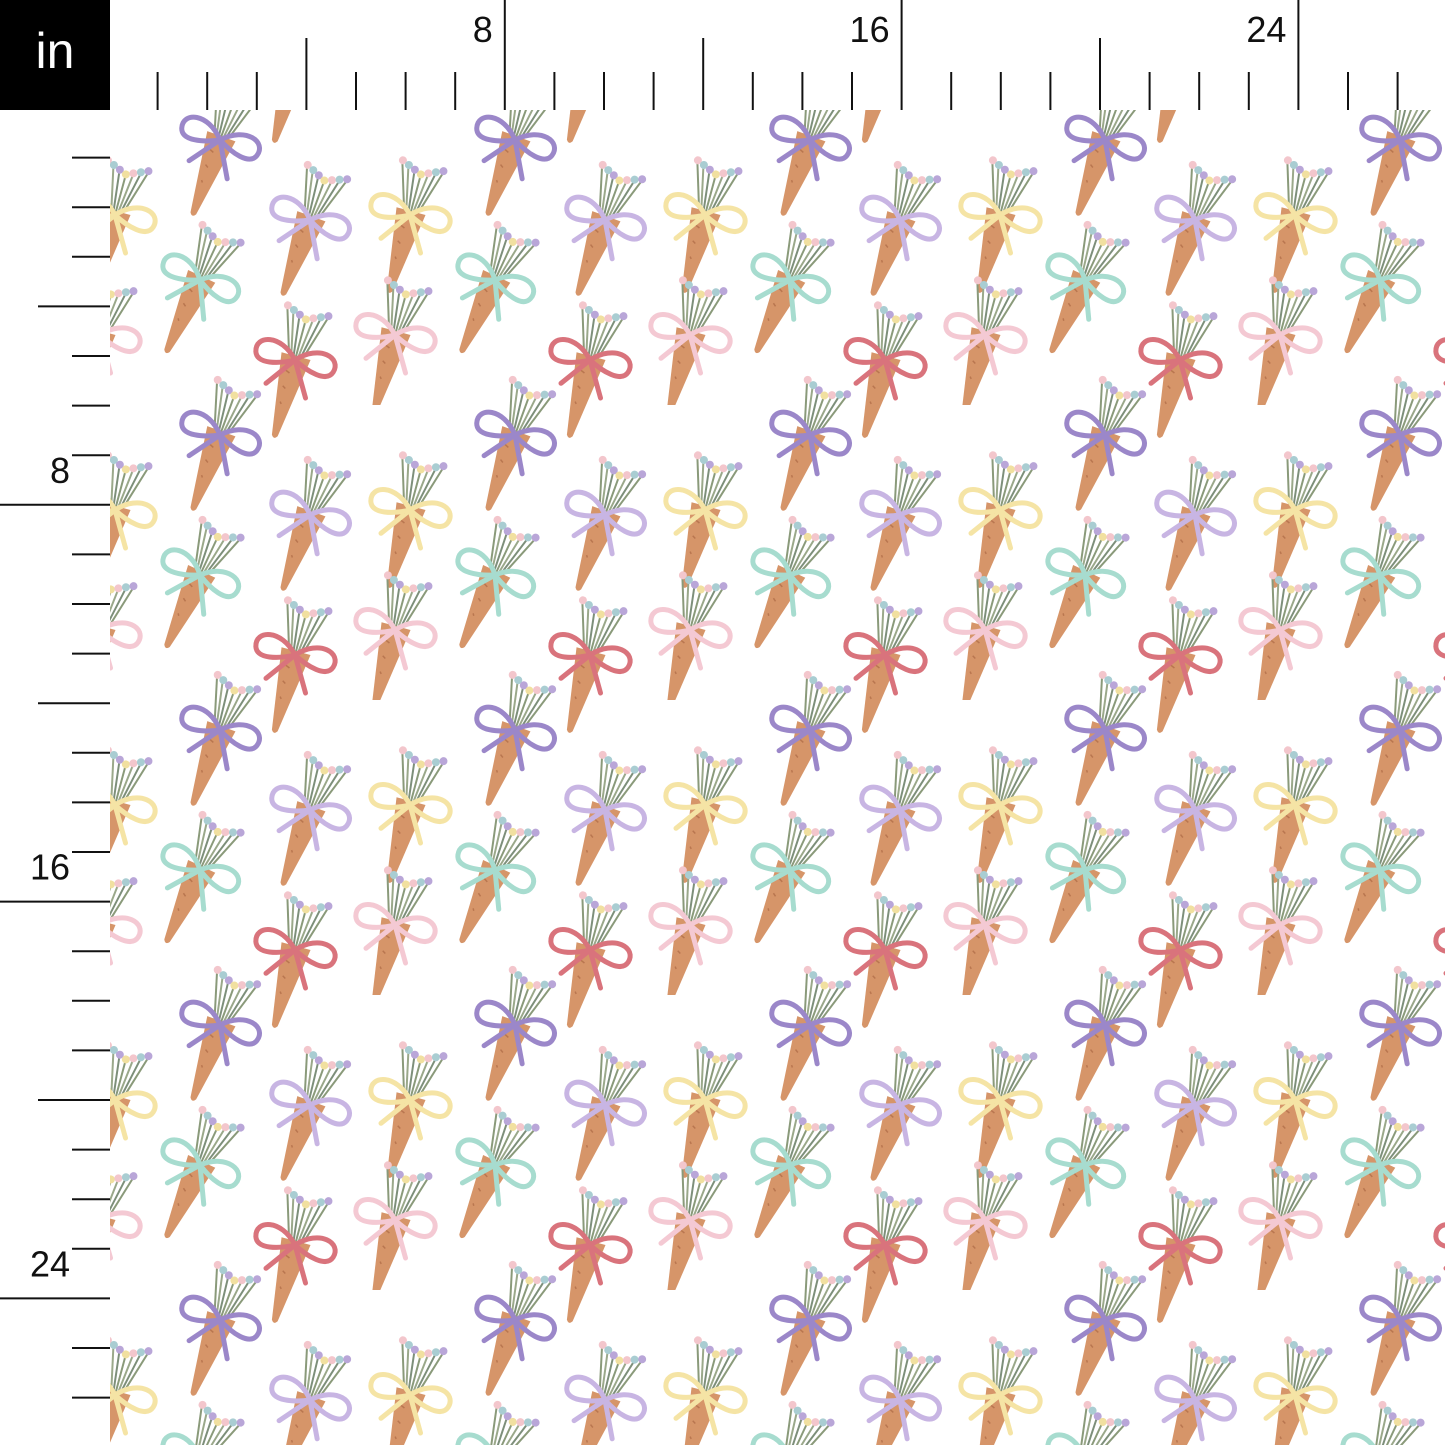 The image size is (1445, 1445). Describe the element at coordinates (60, 470) in the screenshot. I see `left-ruler-label: 8` at that location.